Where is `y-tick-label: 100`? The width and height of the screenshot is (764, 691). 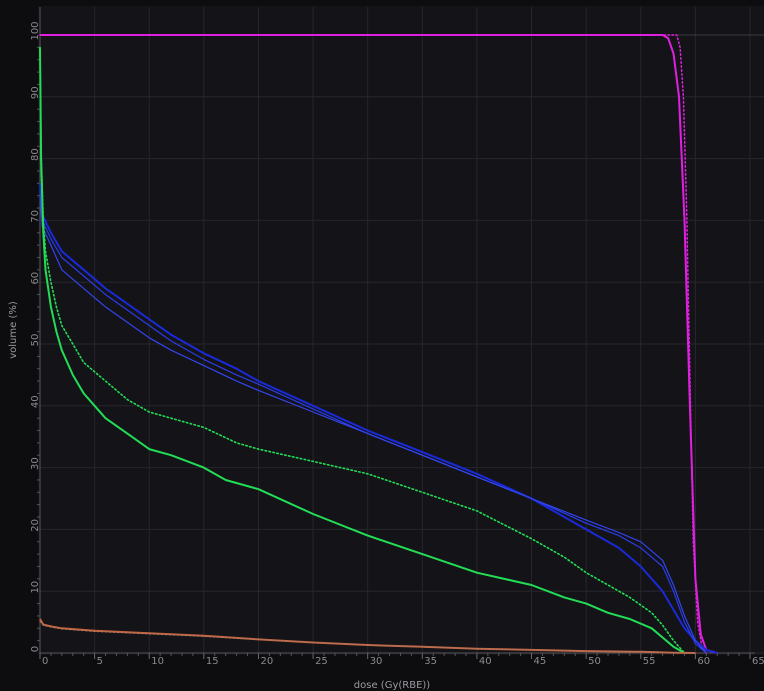
y-tick-label: 100 is located at coordinates (35, 30).